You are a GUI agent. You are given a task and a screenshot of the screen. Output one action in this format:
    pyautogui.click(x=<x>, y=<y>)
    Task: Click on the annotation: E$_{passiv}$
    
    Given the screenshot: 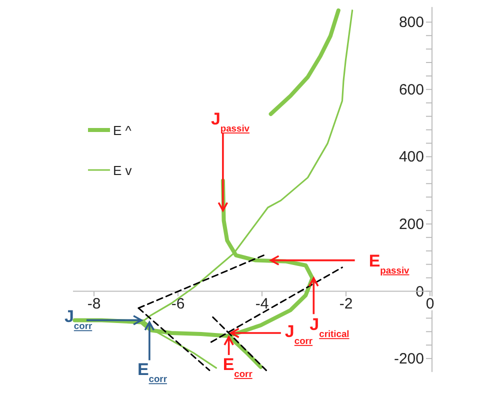 What is the action you would take?
    pyautogui.click(x=389, y=263)
    